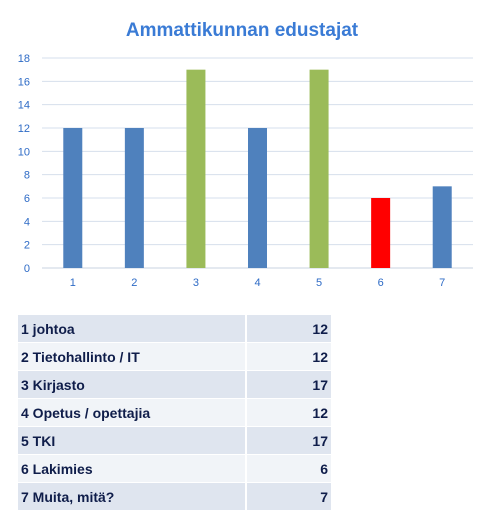 The height and width of the screenshot is (514, 484). Describe the element at coordinates (131, 441) in the screenshot. I see `row-label: 5 TKI` at that location.